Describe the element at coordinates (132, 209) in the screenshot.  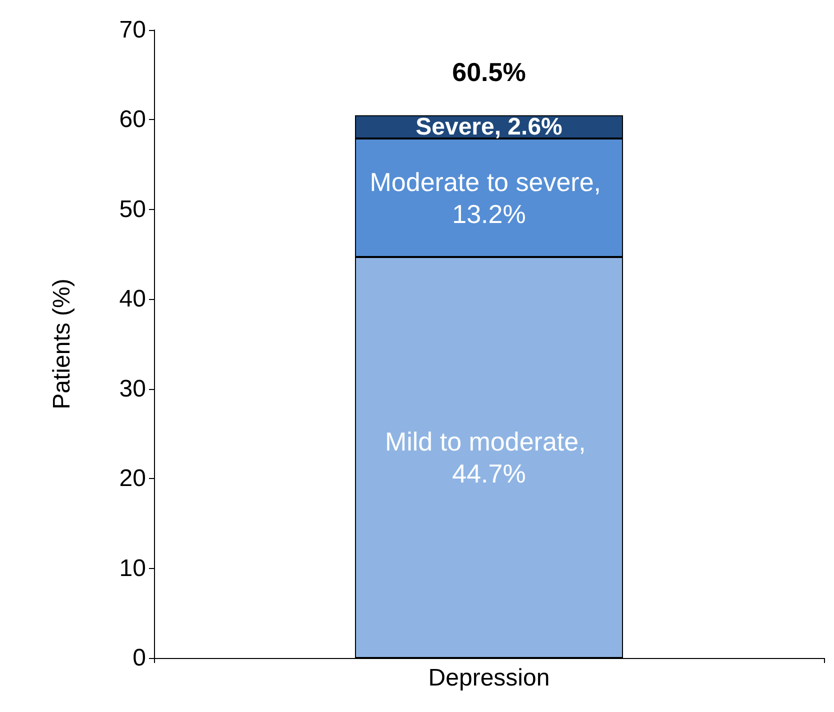
I see `y-tick-label: 50` at that location.